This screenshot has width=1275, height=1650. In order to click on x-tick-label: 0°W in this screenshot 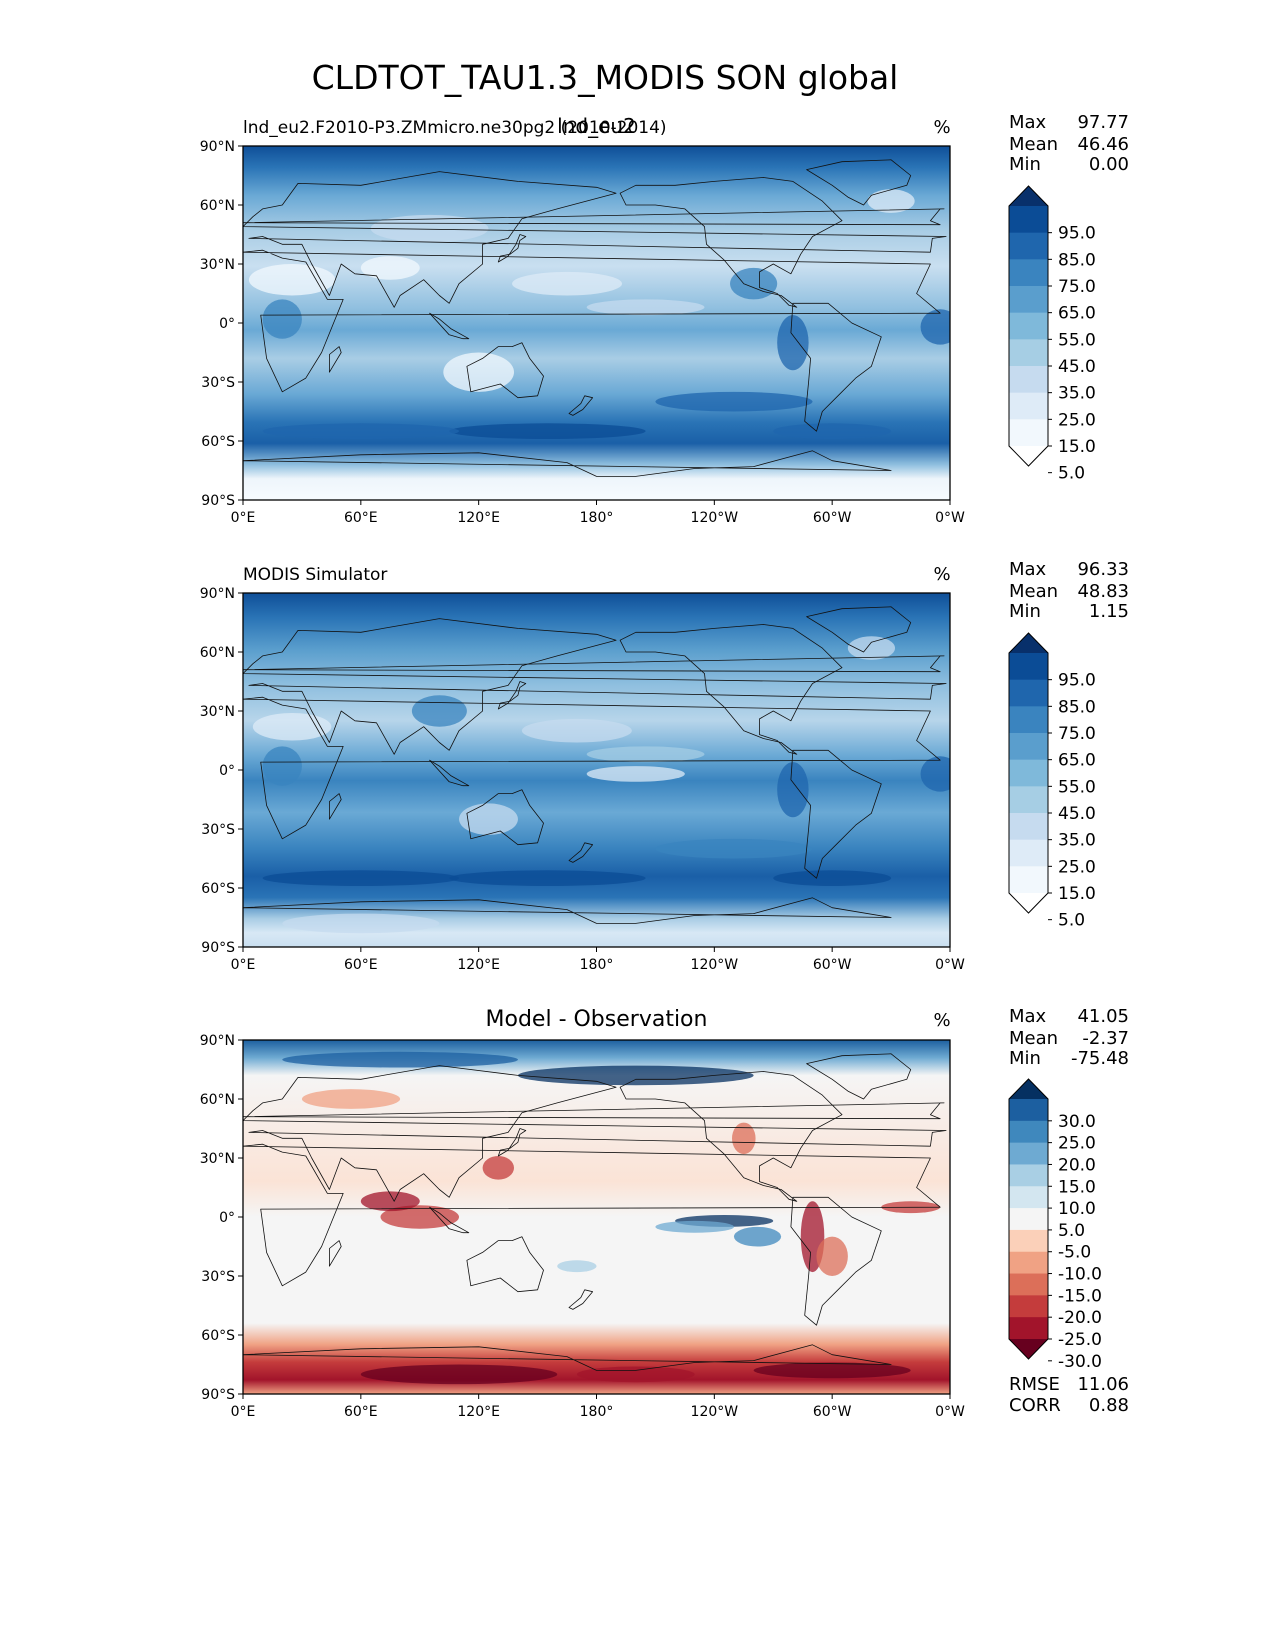, I will do `click(950, 965)`.